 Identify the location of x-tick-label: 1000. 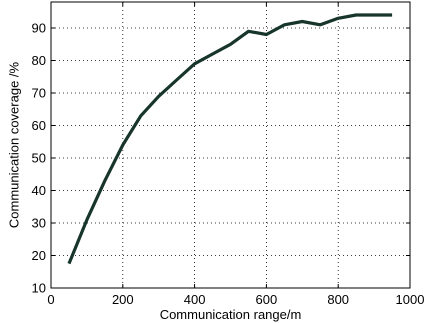
(410, 299).